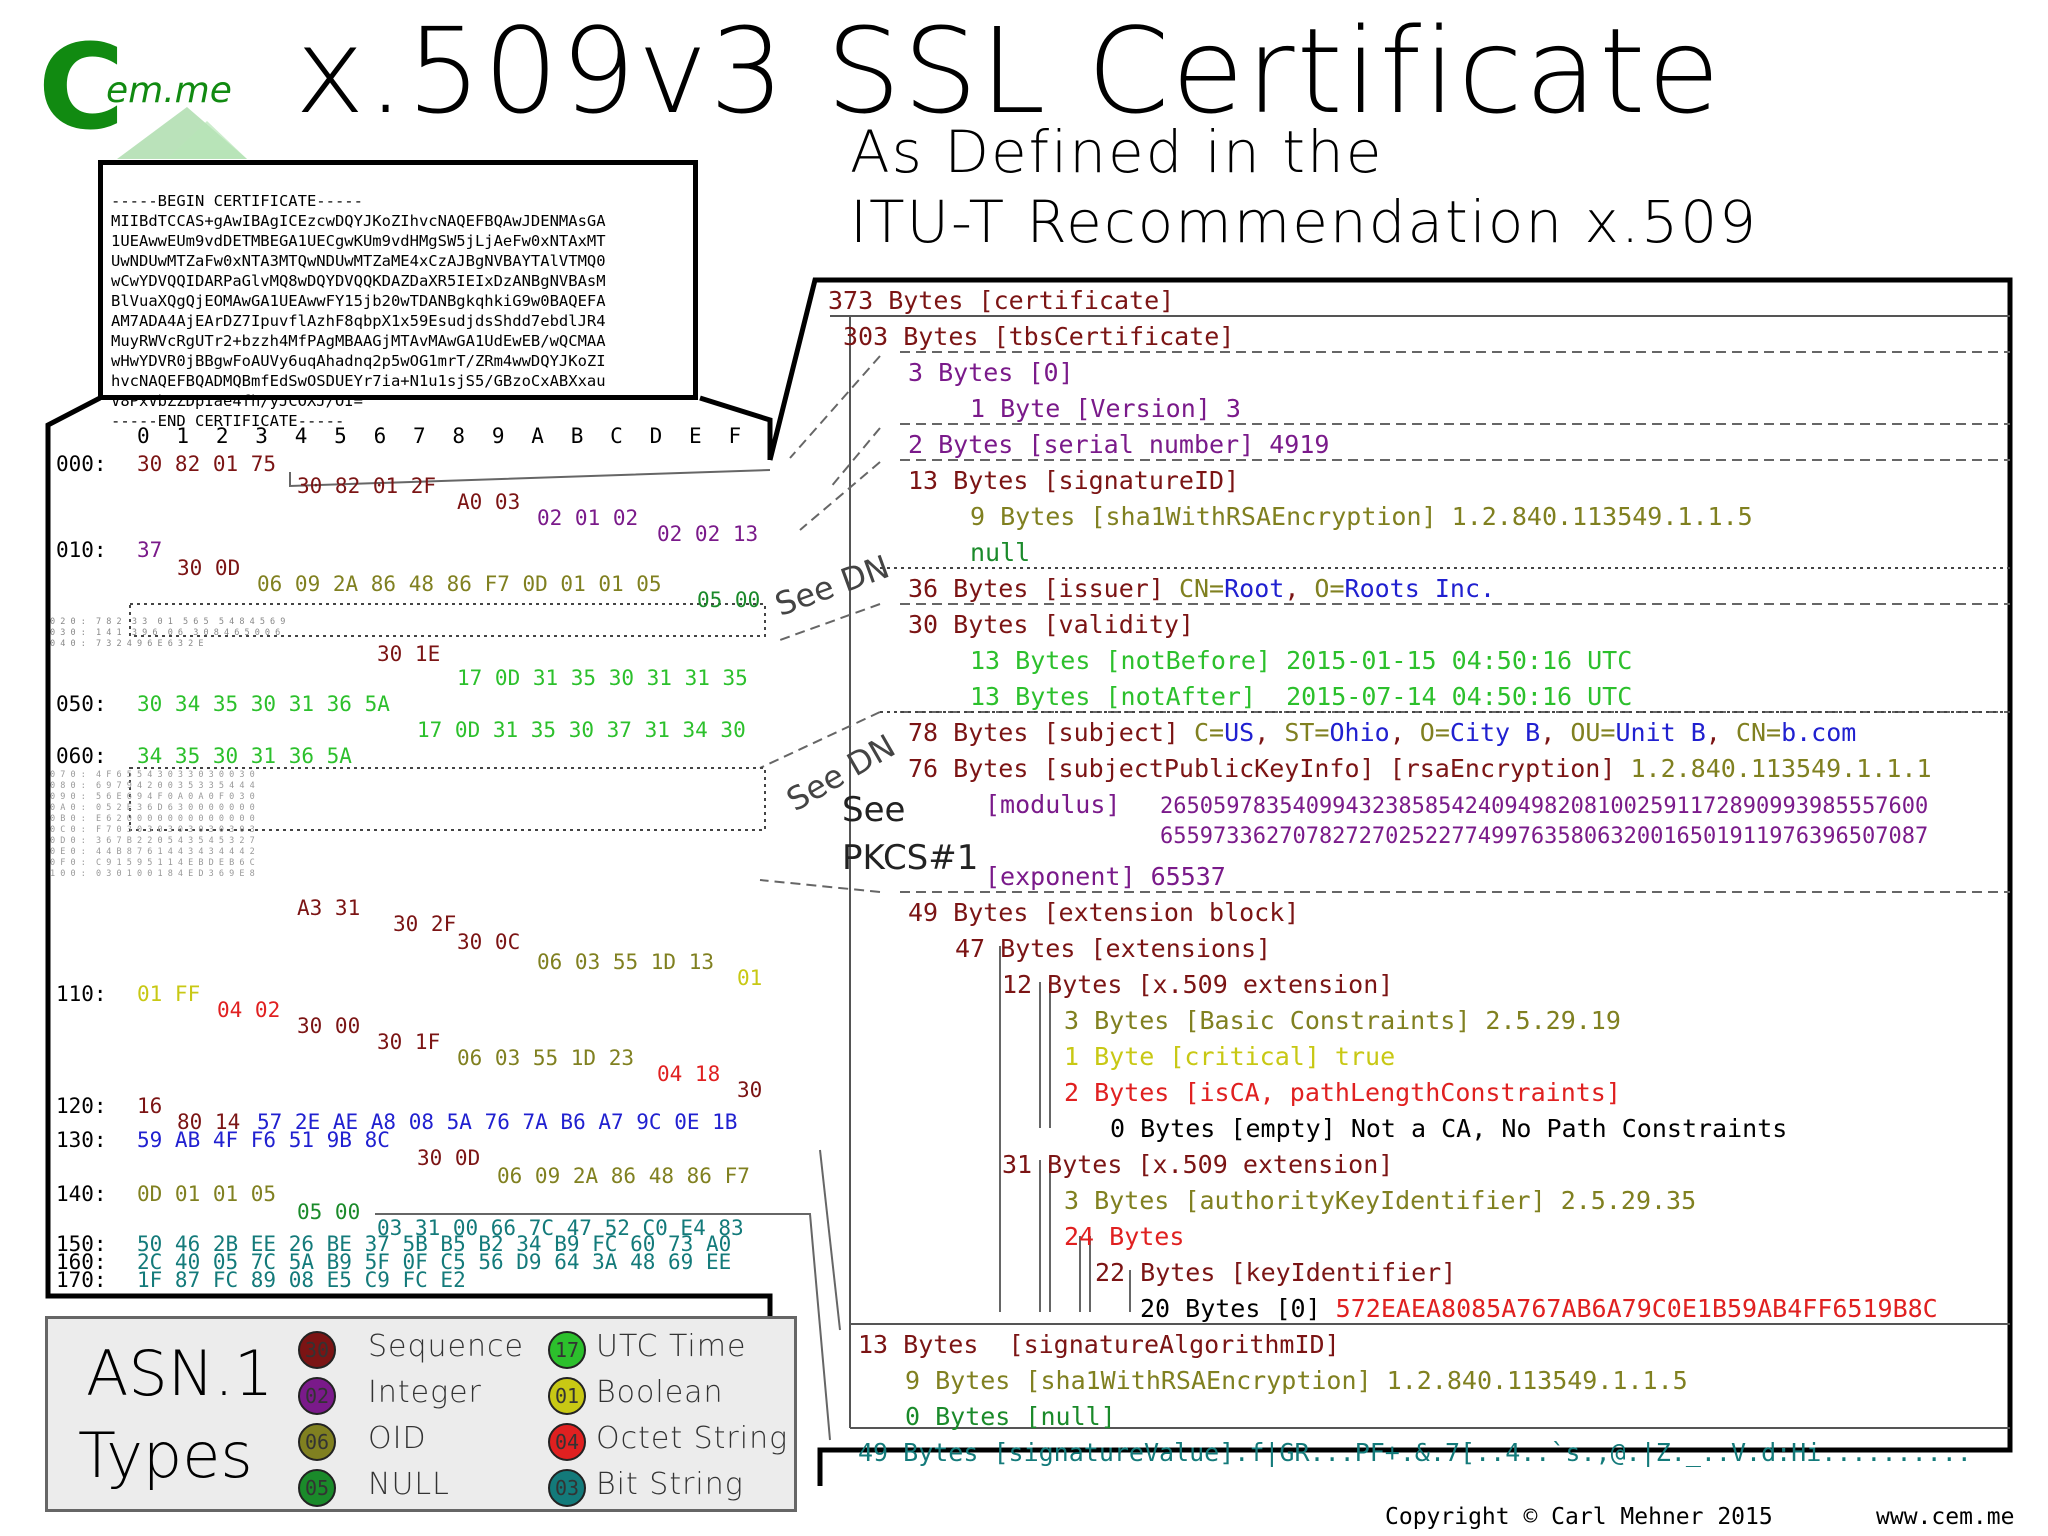 The image size is (2048, 1536). What do you see at coordinates (1781, 768) in the screenshot?
I see `tree-node-text: 1.2.840.113549.1.1.1` at bounding box center [1781, 768].